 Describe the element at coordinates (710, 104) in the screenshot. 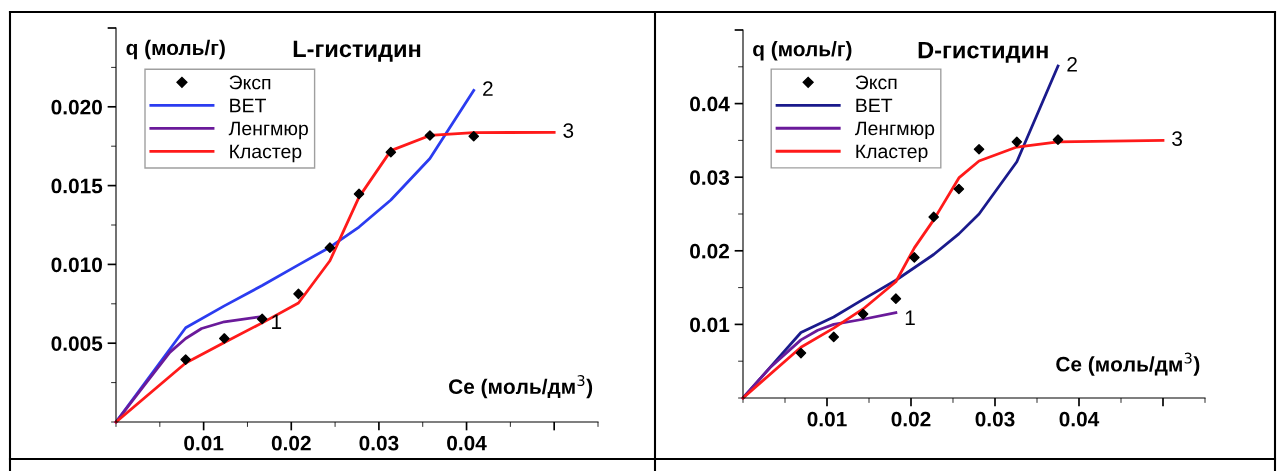

I see `y-tick-label: 0.04` at that location.